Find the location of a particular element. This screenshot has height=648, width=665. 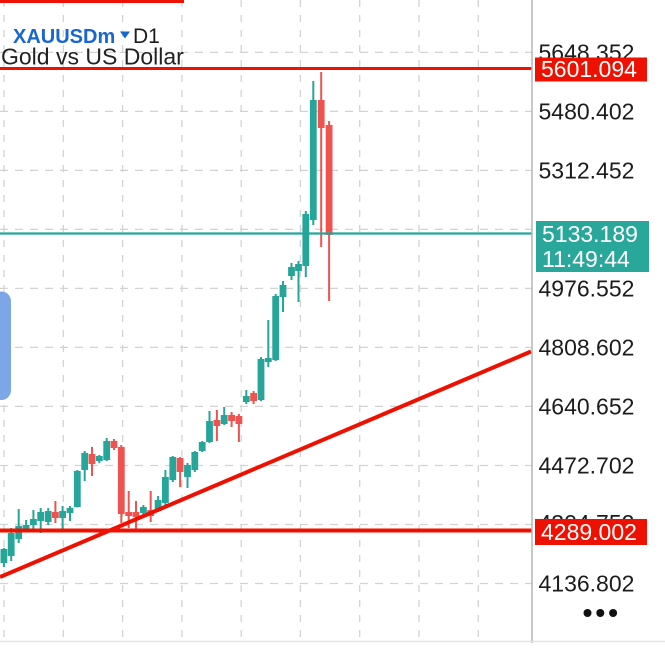

svg-text: 4136.802 is located at coordinates (587, 584).